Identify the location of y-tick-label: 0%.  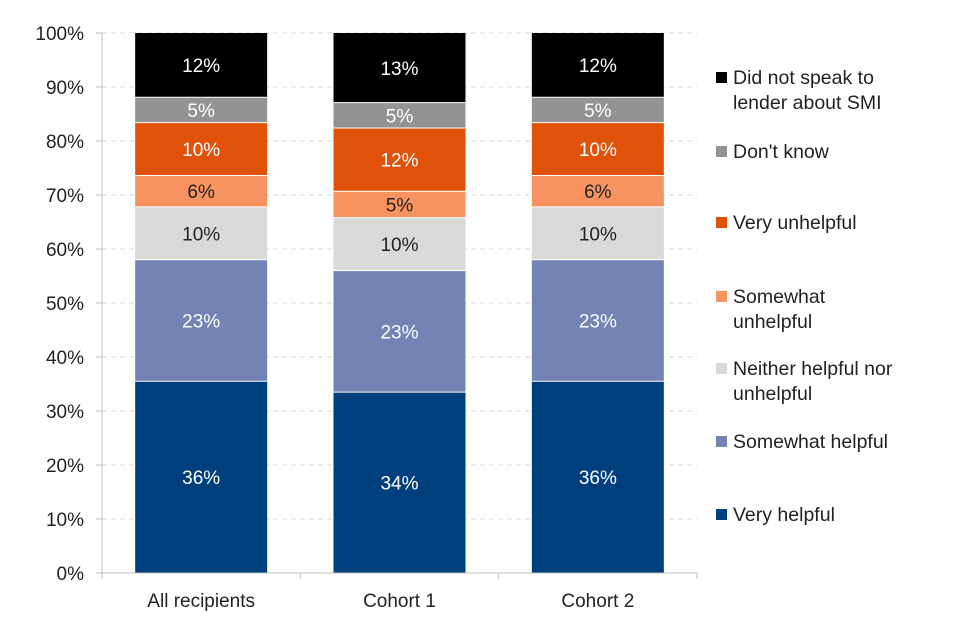
(71, 574).